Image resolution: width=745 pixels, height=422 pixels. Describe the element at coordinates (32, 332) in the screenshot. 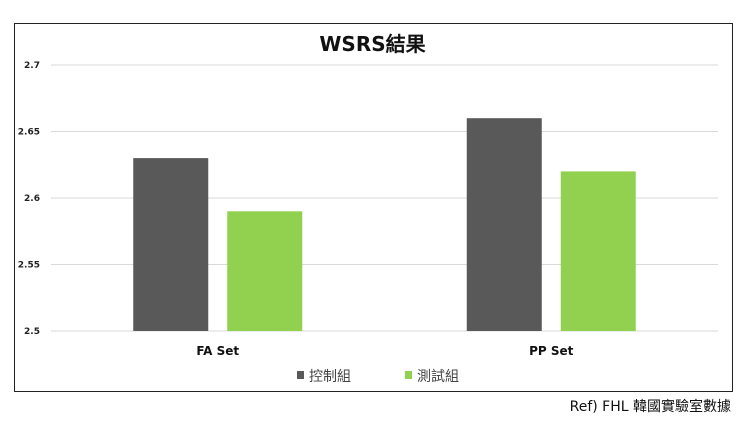

I see `y-tick-label: 2.5` at that location.